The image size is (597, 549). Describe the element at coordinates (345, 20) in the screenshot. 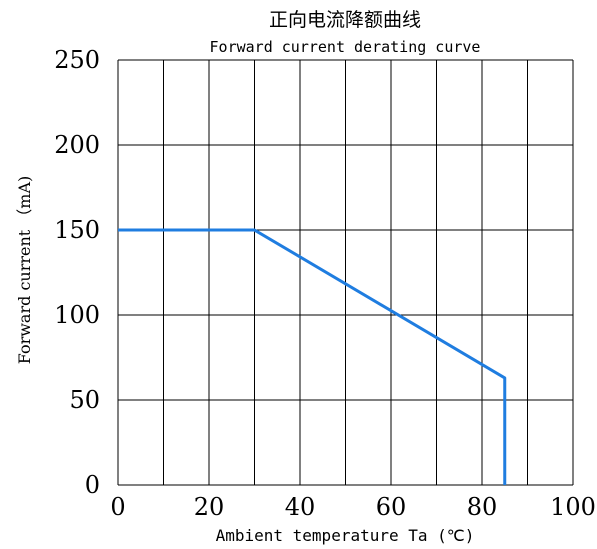

I see `chart-title: 正向电流降额曲线` at that location.